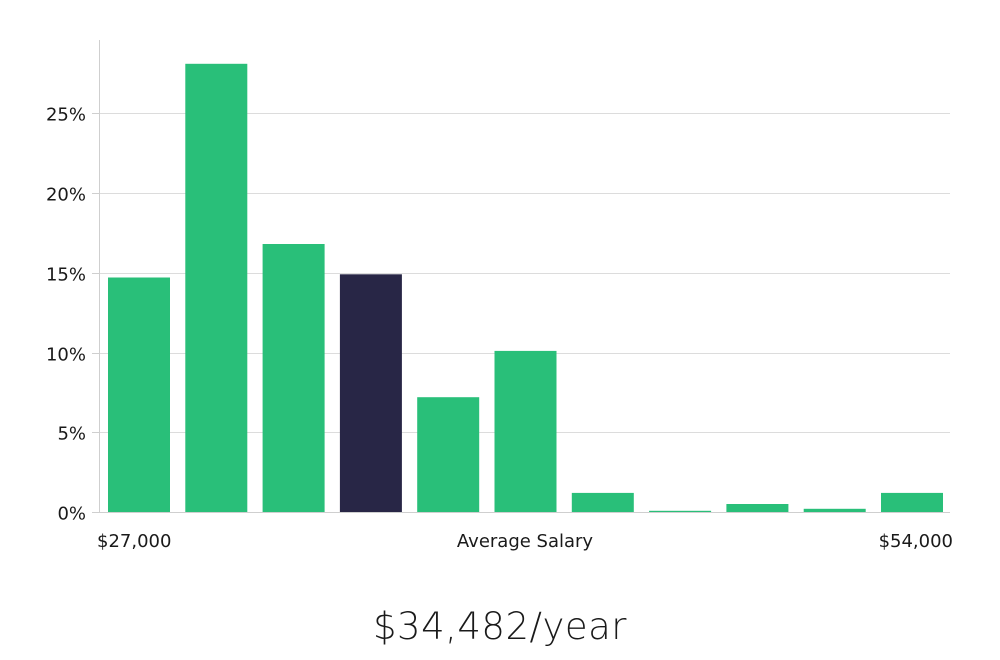 This screenshot has height=660, width=1000. What do you see at coordinates (71, 514) in the screenshot?
I see `y-tick-label: 0%` at bounding box center [71, 514].